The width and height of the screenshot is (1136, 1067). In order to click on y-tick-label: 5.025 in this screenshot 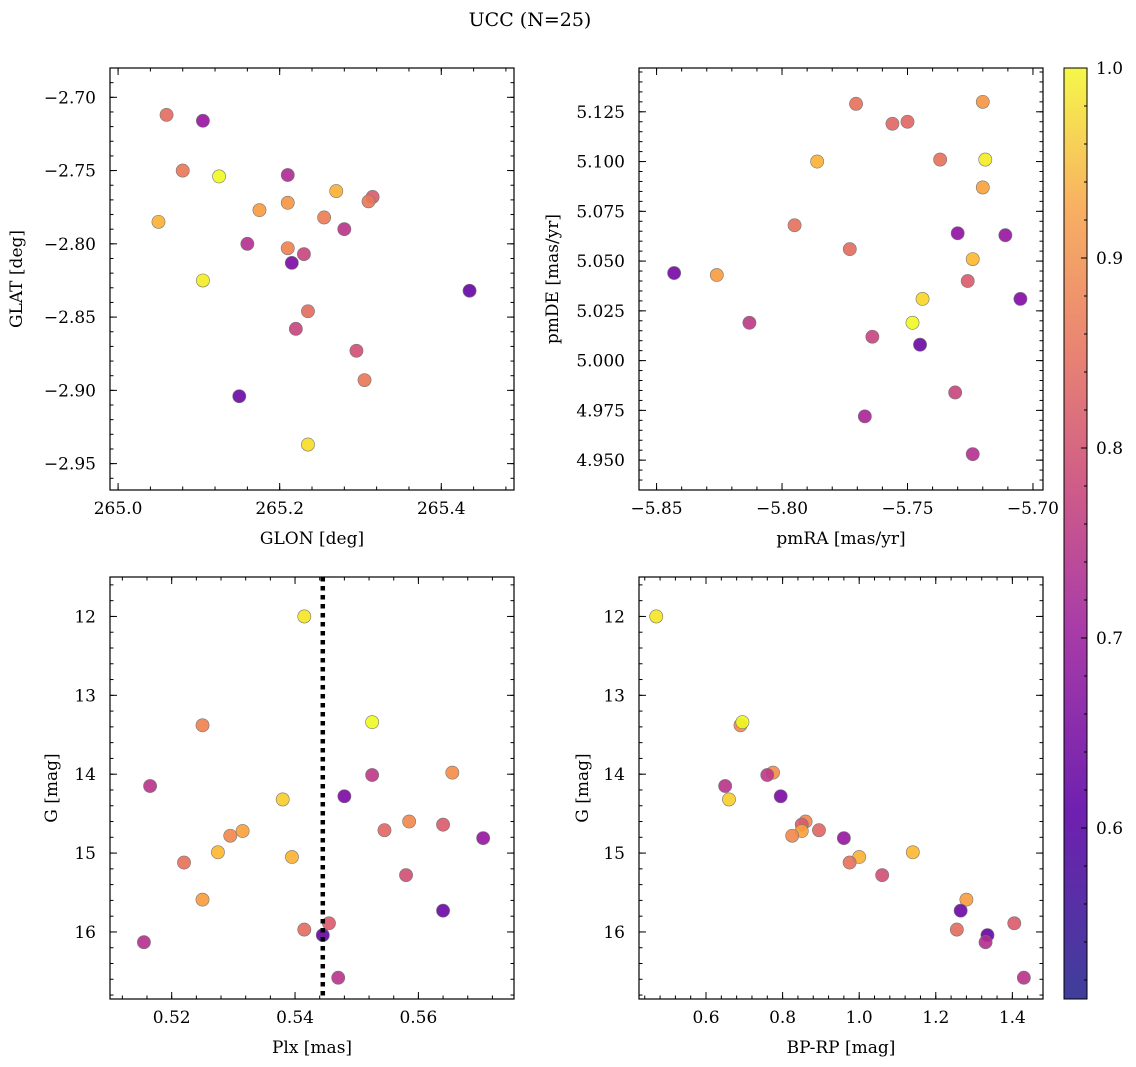, I will do `click(600, 312)`.